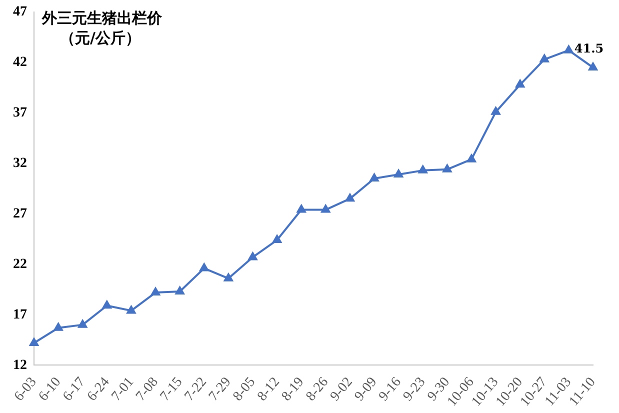 Image resolution: width=619 pixels, height=413 pixels. I want to click on x-tick-label: 9-23, so click(414, 389).